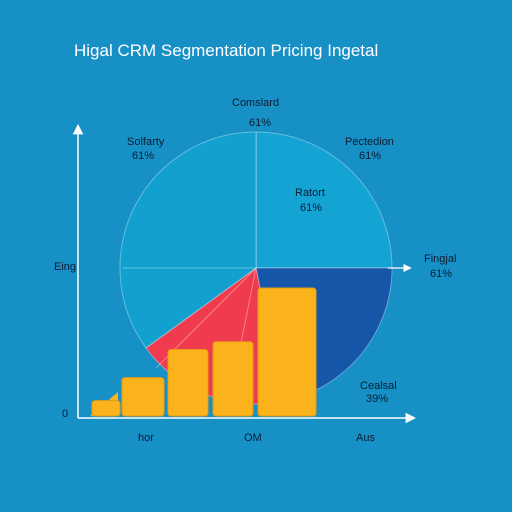  I want to click on x-label-left: hor, so click(146, 438).